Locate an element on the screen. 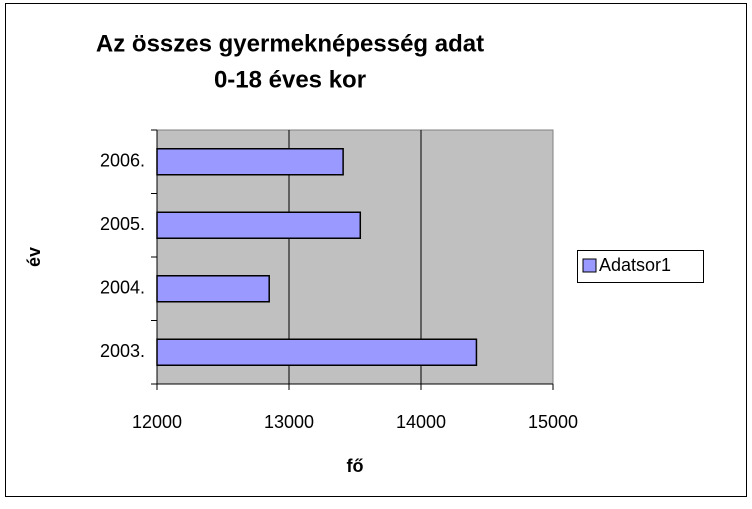  x-tick-label: 15000 is located at coordinates (553, 422).